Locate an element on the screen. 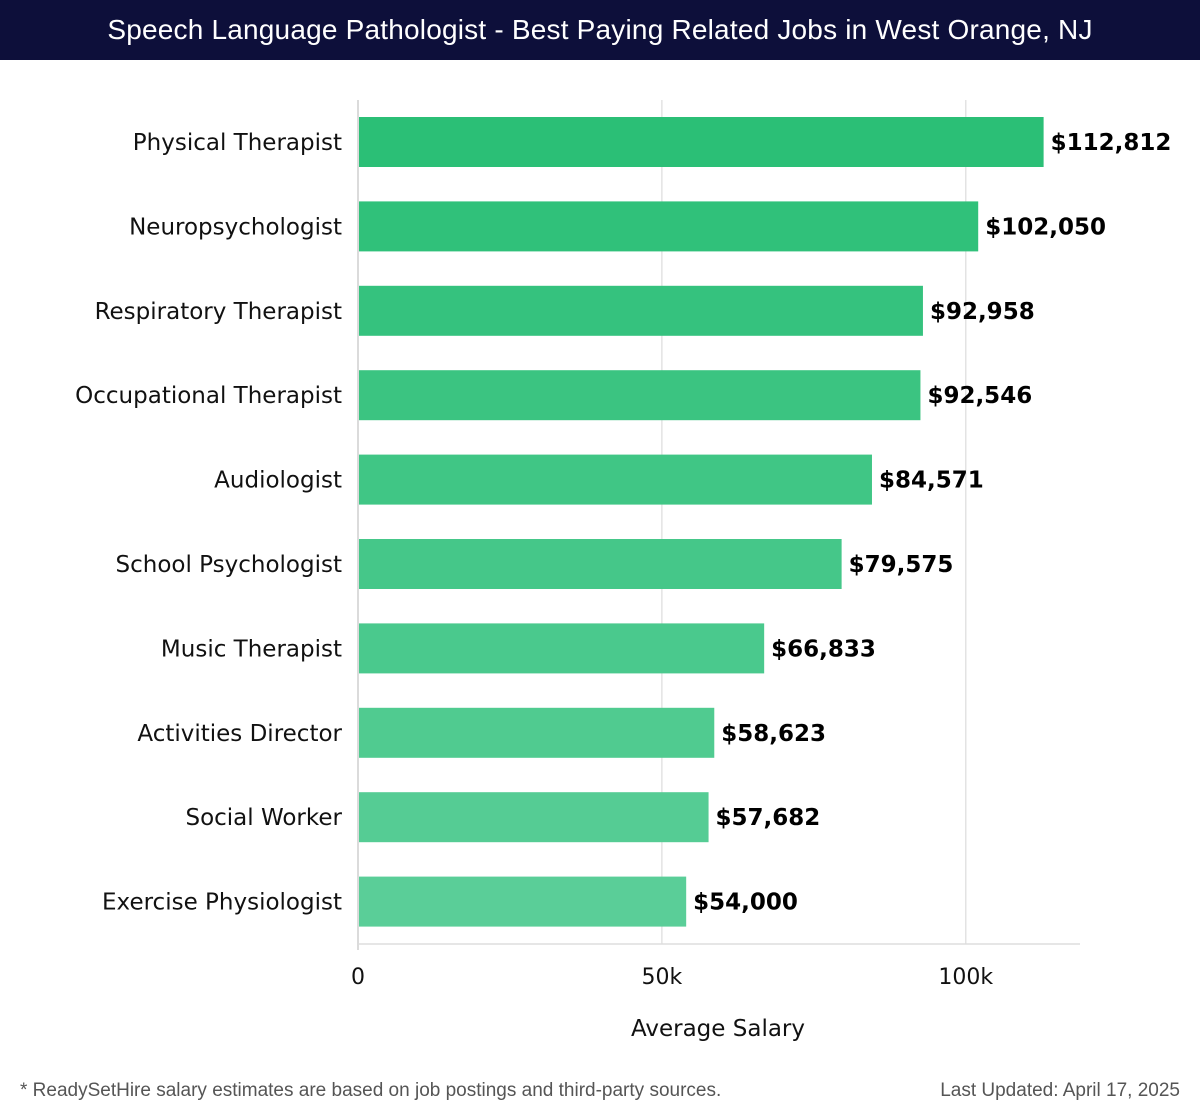 This screenshot has width=1200, height=1120. category-label: Activities Director is located at coordinates (239, 734).